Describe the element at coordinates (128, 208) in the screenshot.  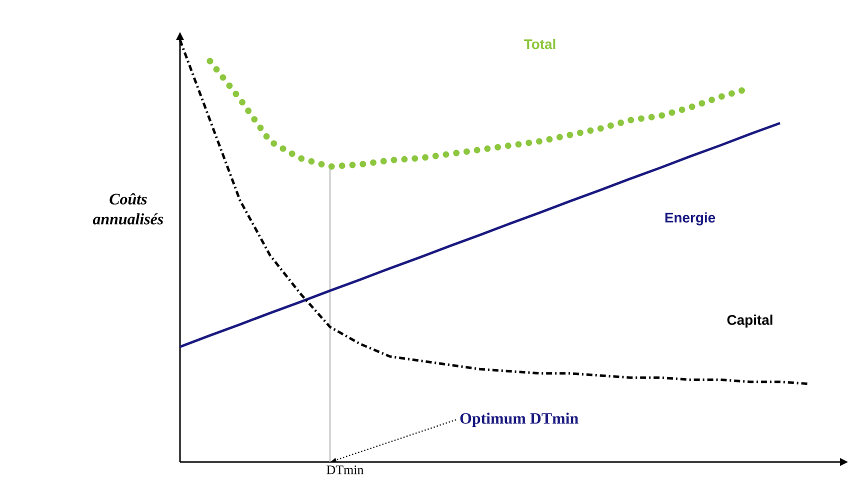
I see `y-axis-title: Coûts annualisés` at that location.